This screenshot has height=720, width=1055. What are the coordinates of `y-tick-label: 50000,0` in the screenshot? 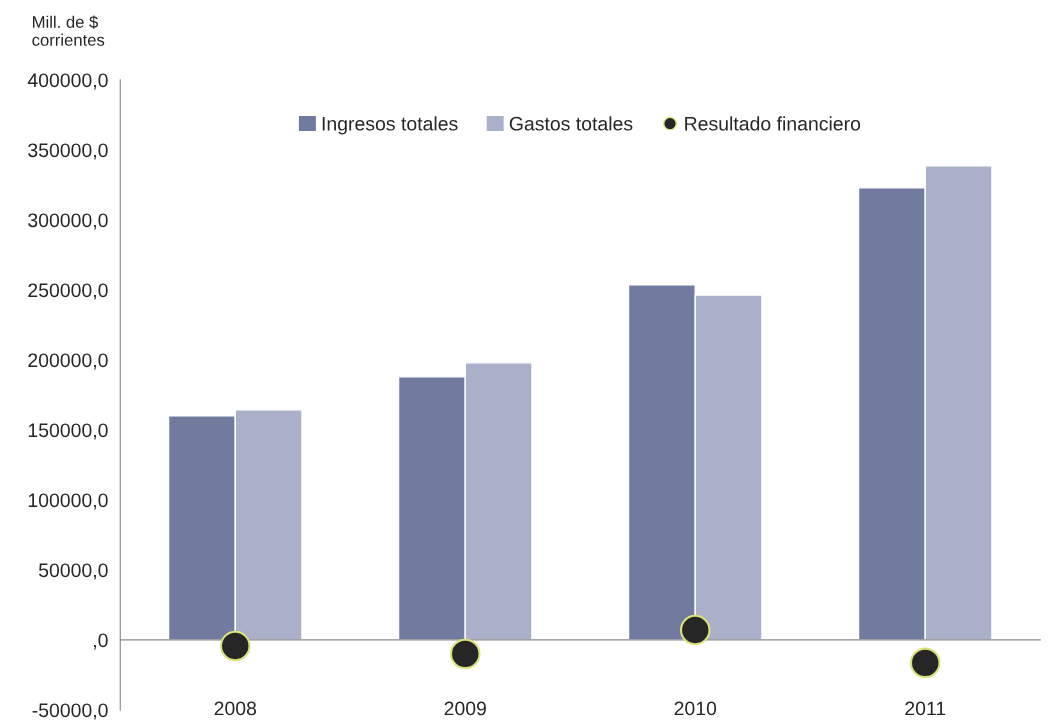 It's located at (73, 571).